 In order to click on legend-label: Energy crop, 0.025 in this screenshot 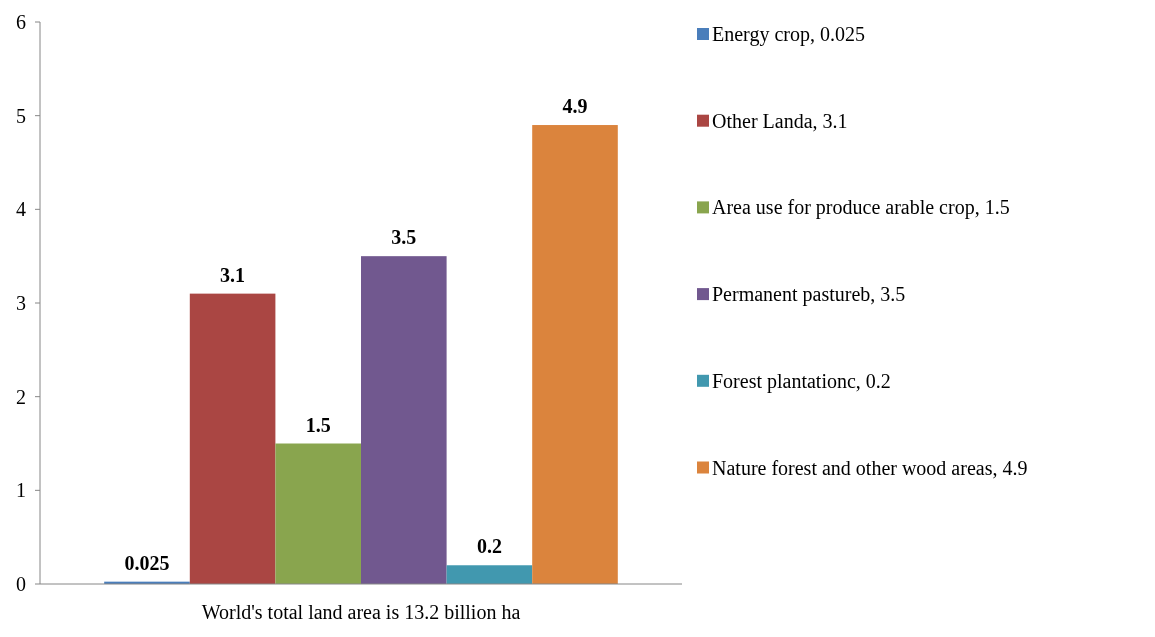, I will do `click(788, 34)`.